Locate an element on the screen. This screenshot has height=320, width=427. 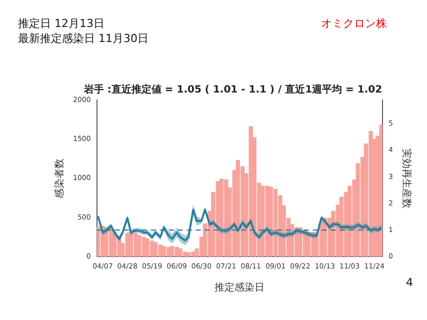
x-axis-title: 推定感染日 is located at coordinates (239, 288).